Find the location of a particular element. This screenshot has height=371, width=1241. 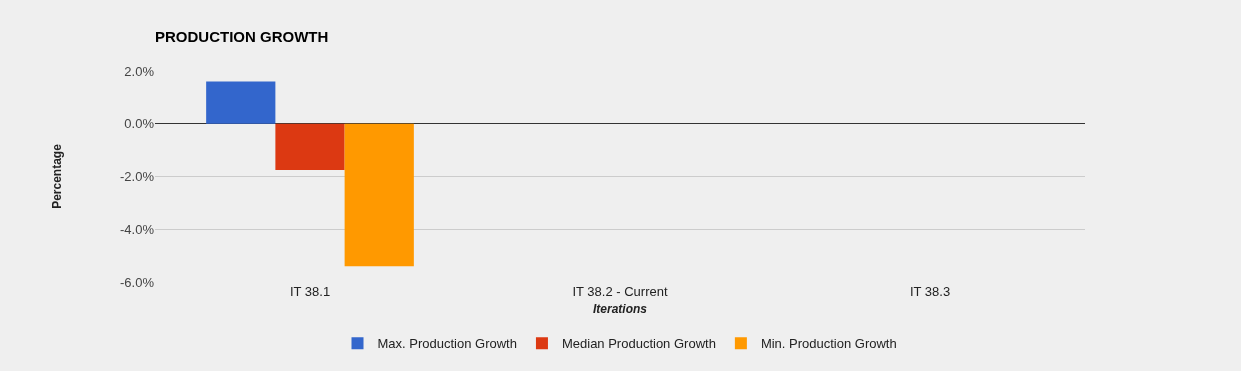

legend-label: Max. Production Growth is located at coordinates (447, 344).